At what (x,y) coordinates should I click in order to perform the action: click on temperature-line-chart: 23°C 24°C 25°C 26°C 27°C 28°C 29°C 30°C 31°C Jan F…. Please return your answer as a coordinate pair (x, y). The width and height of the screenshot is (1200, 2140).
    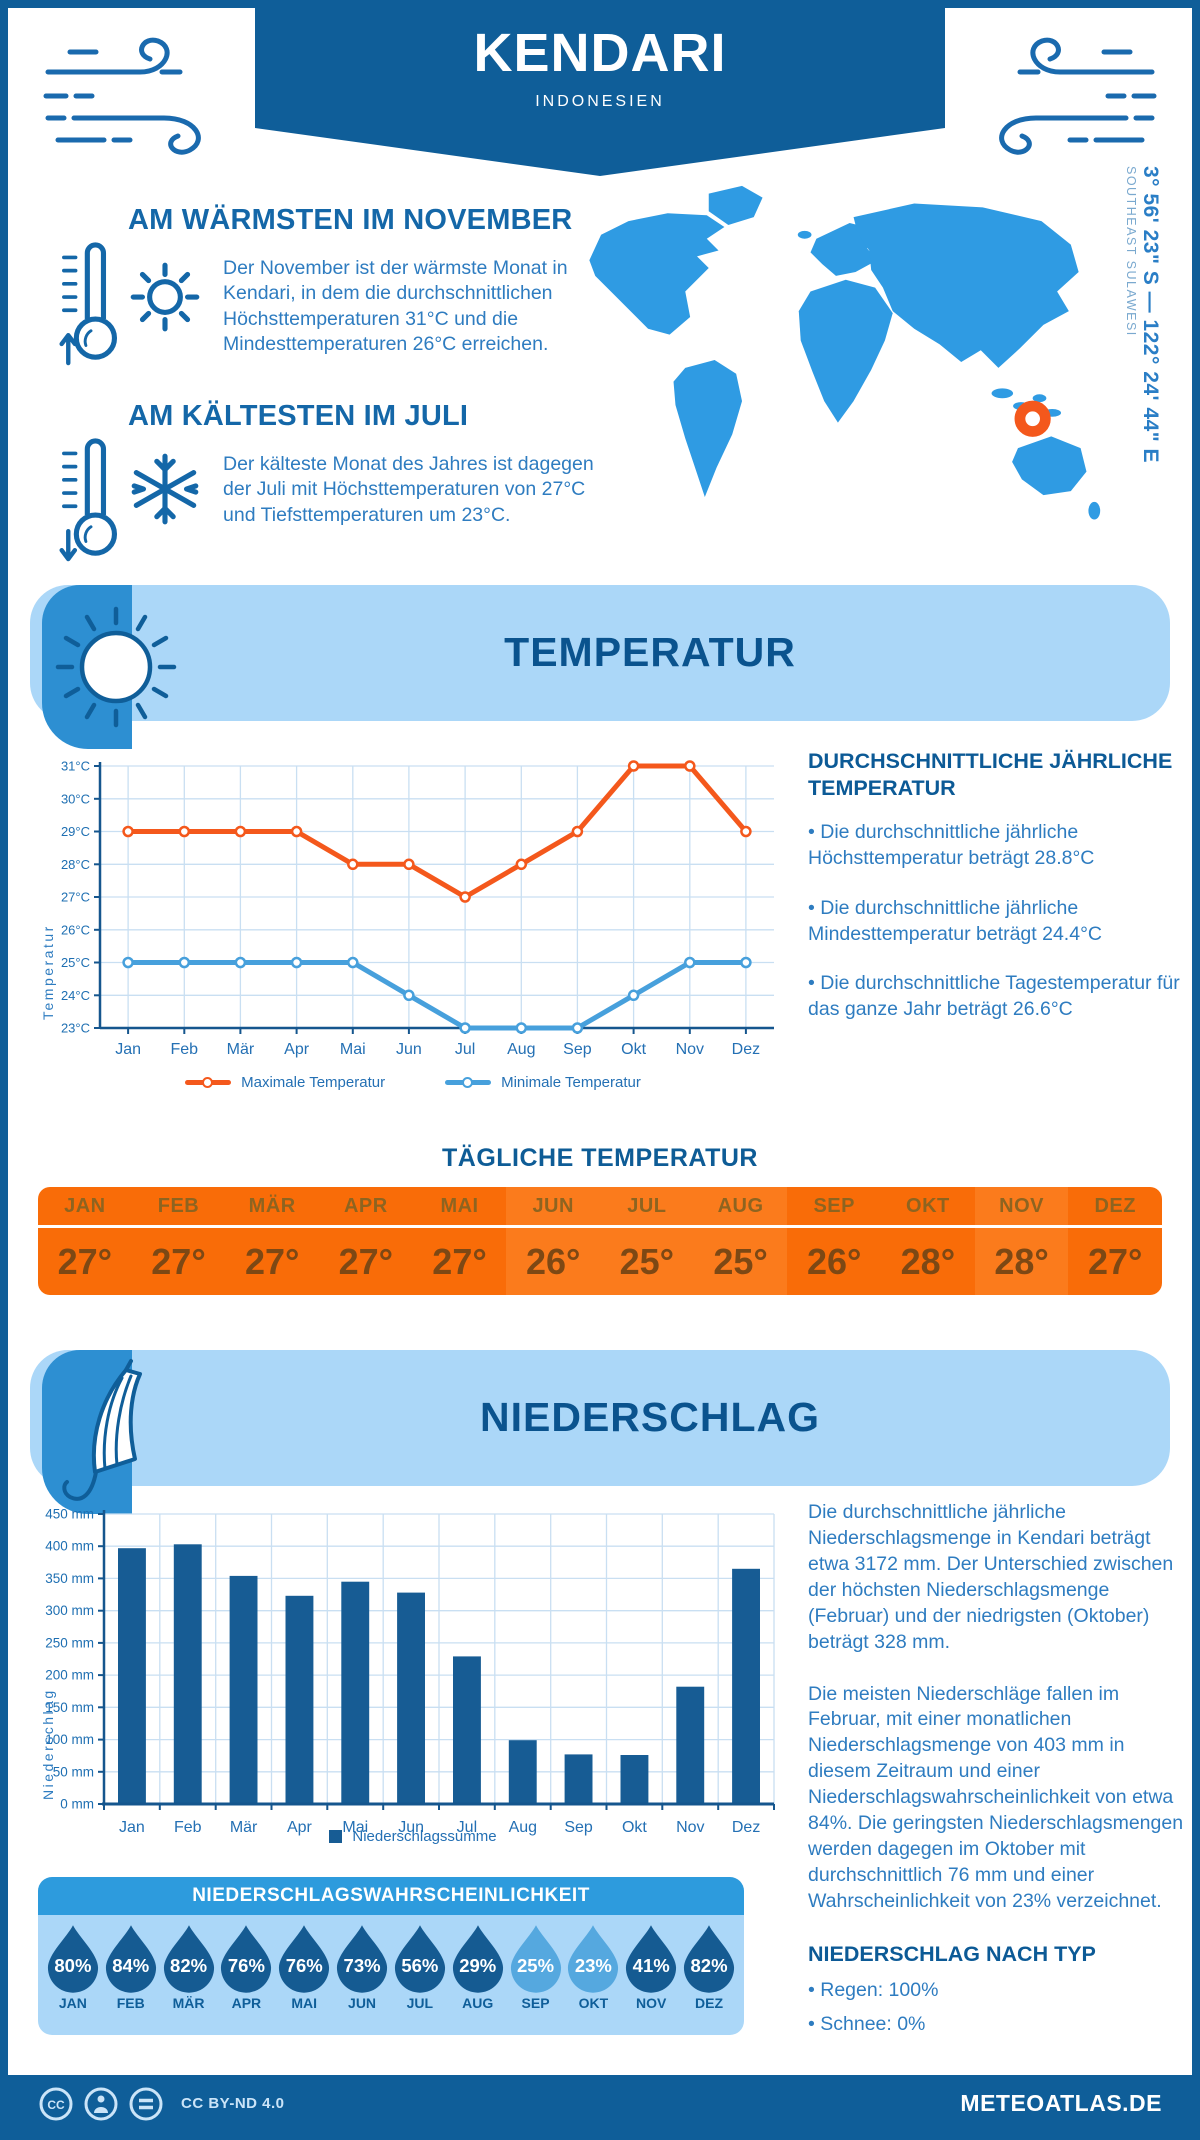
    Looking at the image, I should click on (417, 908).